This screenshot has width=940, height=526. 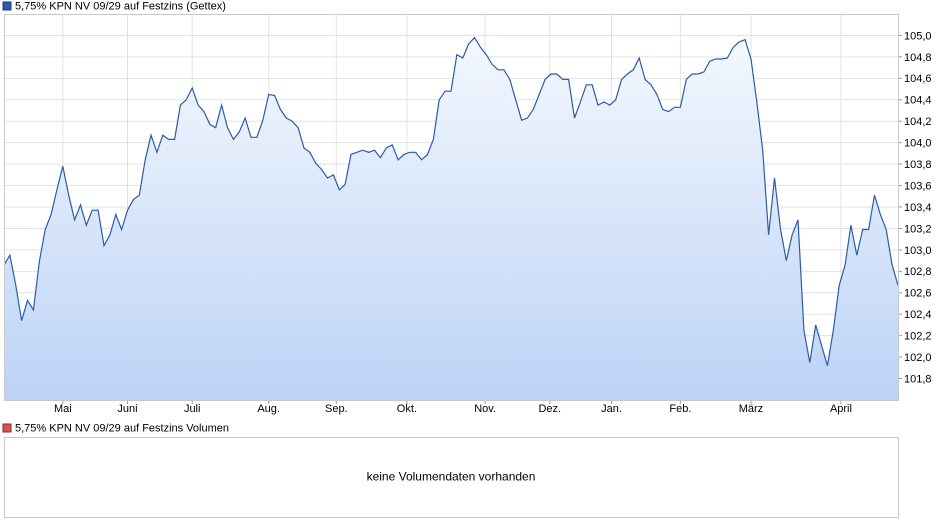 What do you see at coordinates (63, 409) in the screenshot?
I see `x-tick-label: Mai` at bounding box center [63, 409].